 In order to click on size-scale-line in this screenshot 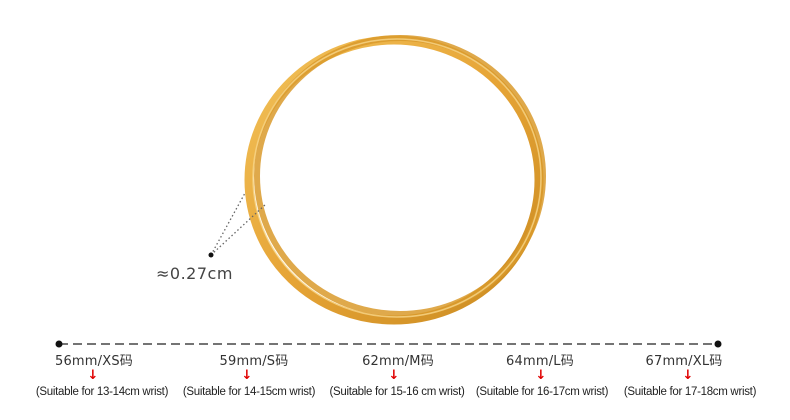, I will do `click(388, 344)`.